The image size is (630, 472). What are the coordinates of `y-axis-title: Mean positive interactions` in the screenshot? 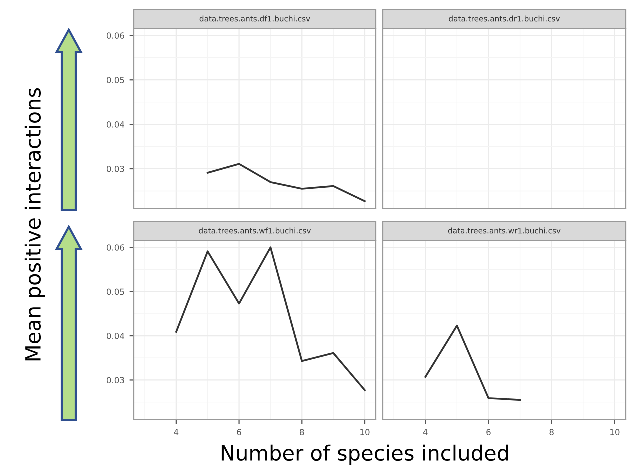 It's located at (35, 224).